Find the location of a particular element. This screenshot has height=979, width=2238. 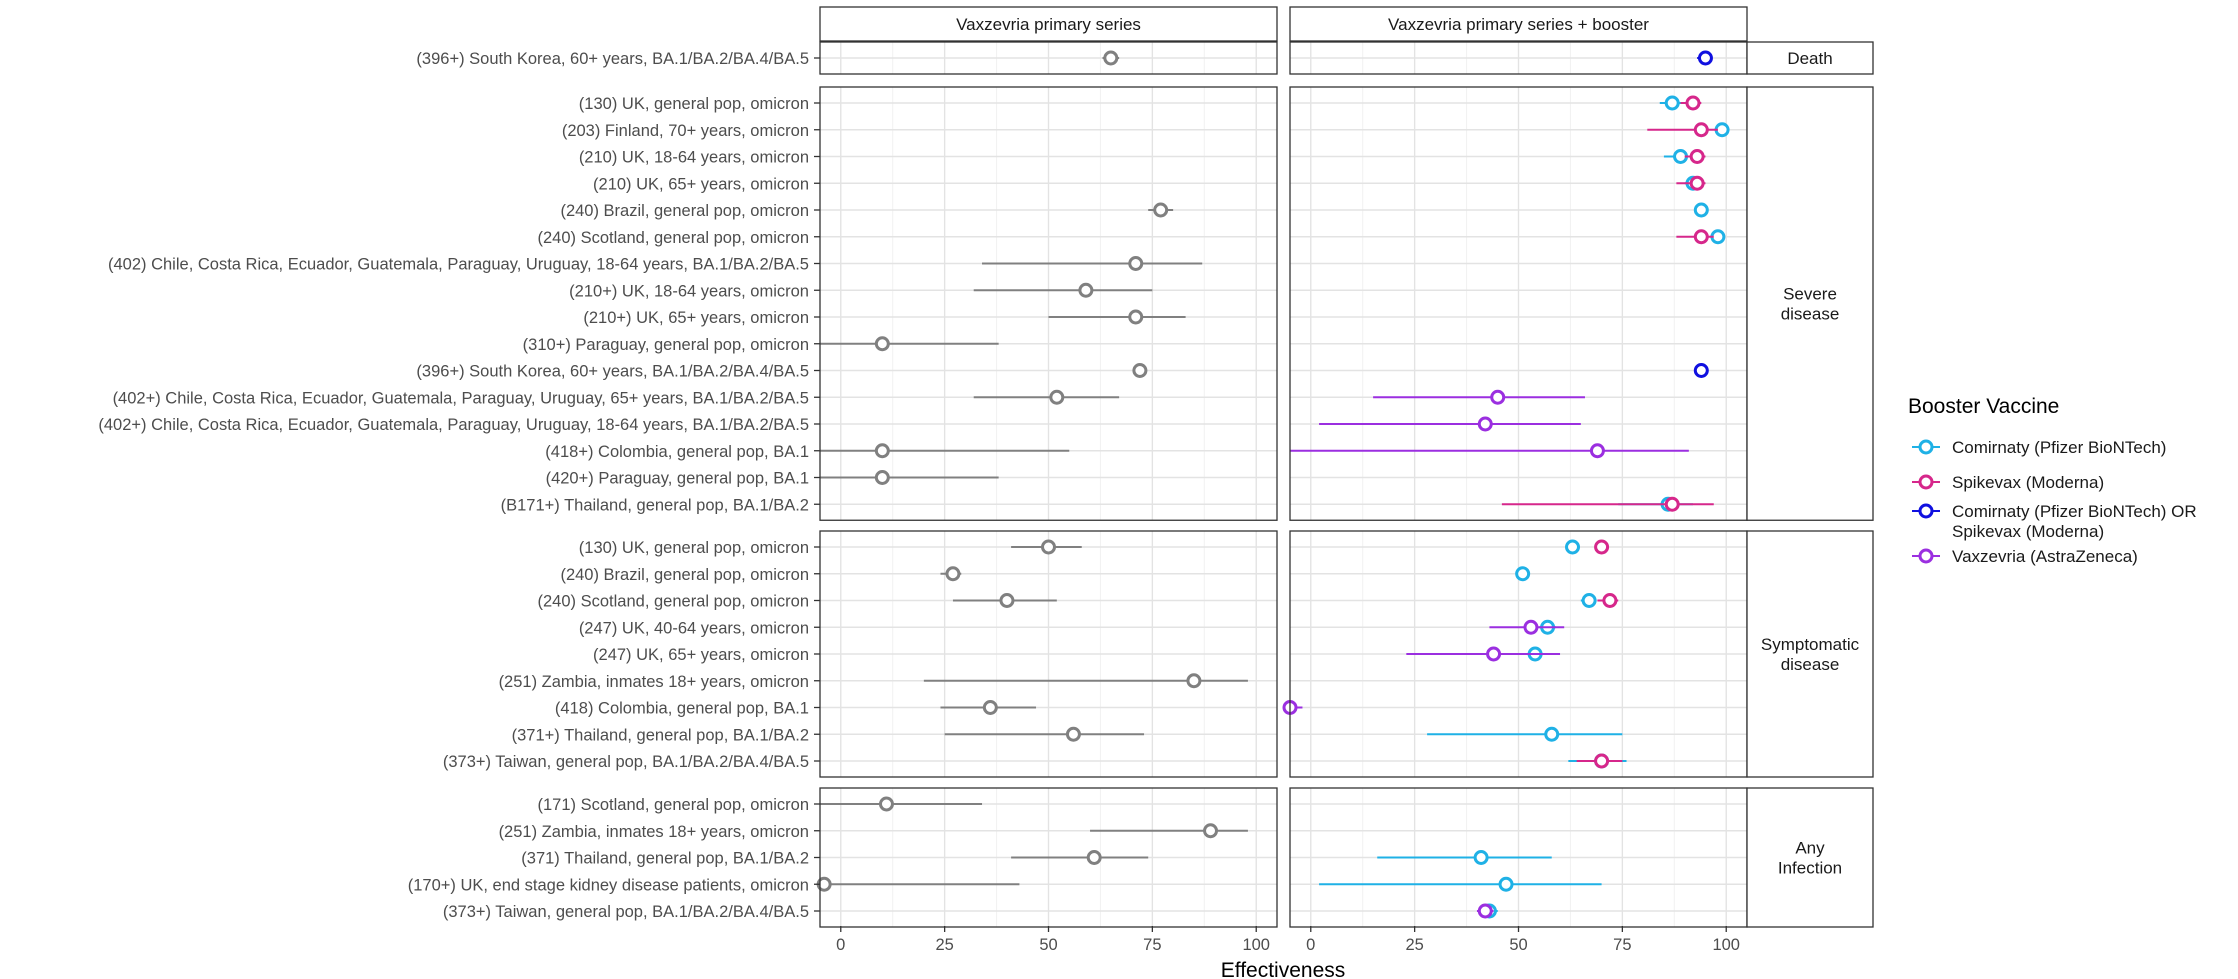

row-label: (418+) Colombia, general pop, BA.1 is located at coordinates (677, 452).